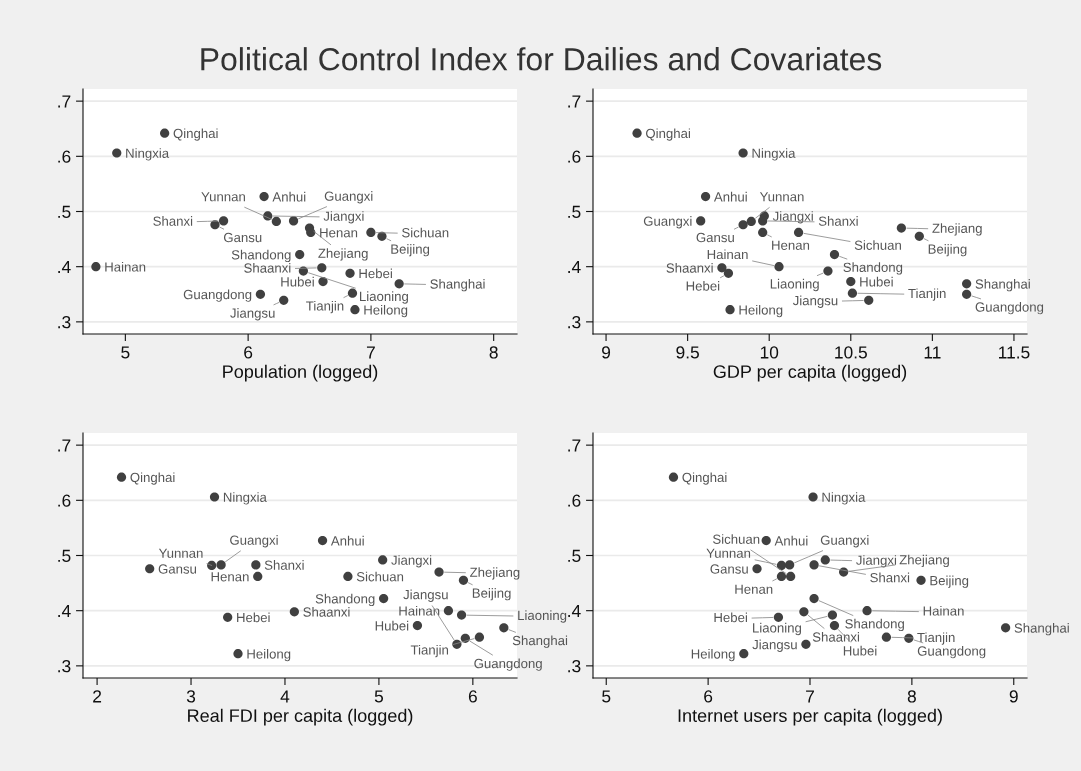 This screenshot has width=1081, height=771. Describe the element at coordinates (924, 561) in the screenshot. I see `annotation: Zhejiang` at that location.